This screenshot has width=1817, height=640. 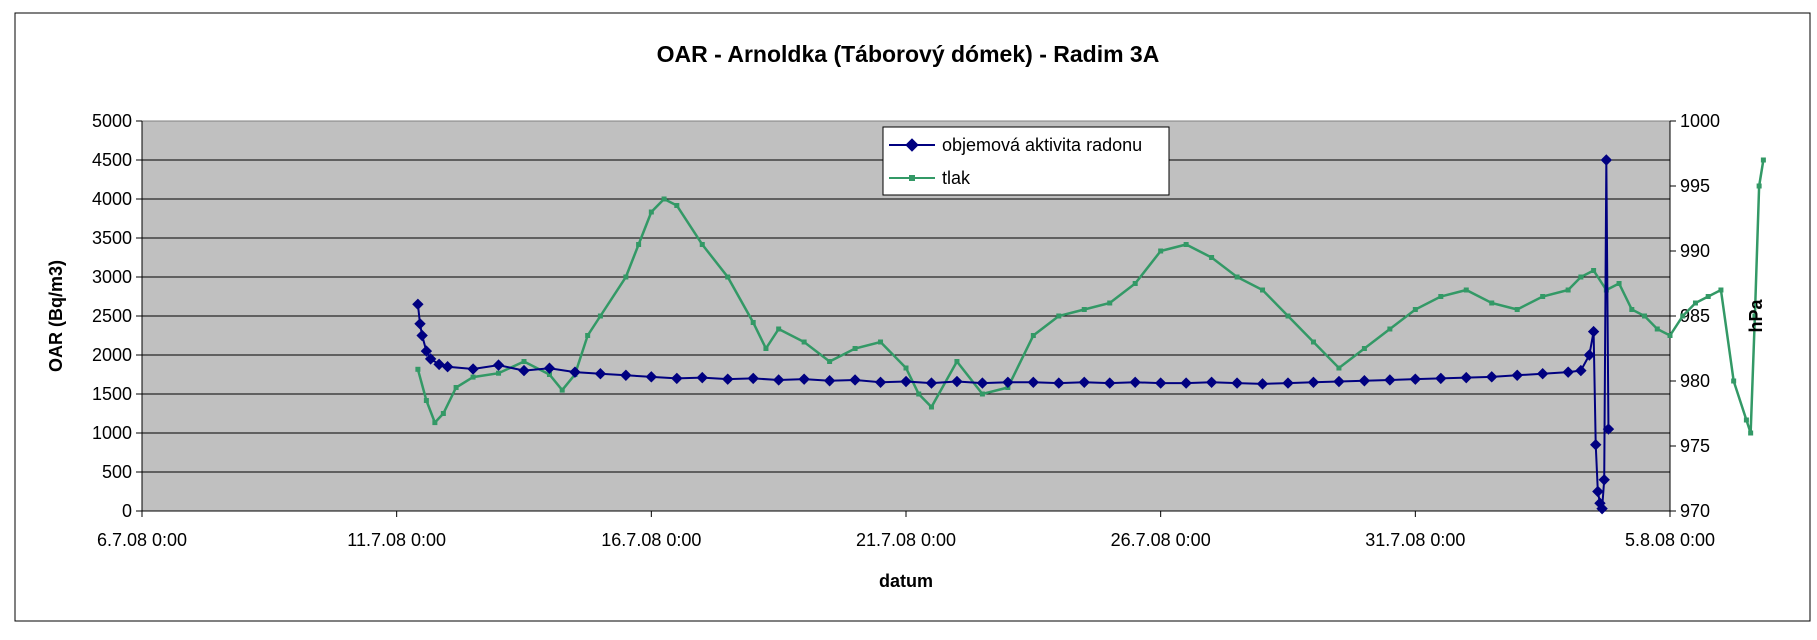 What do you see at coordinates (912, 178) in the screenshot?
I see `legend-marker-tlak` at bounding box center [912, 178].